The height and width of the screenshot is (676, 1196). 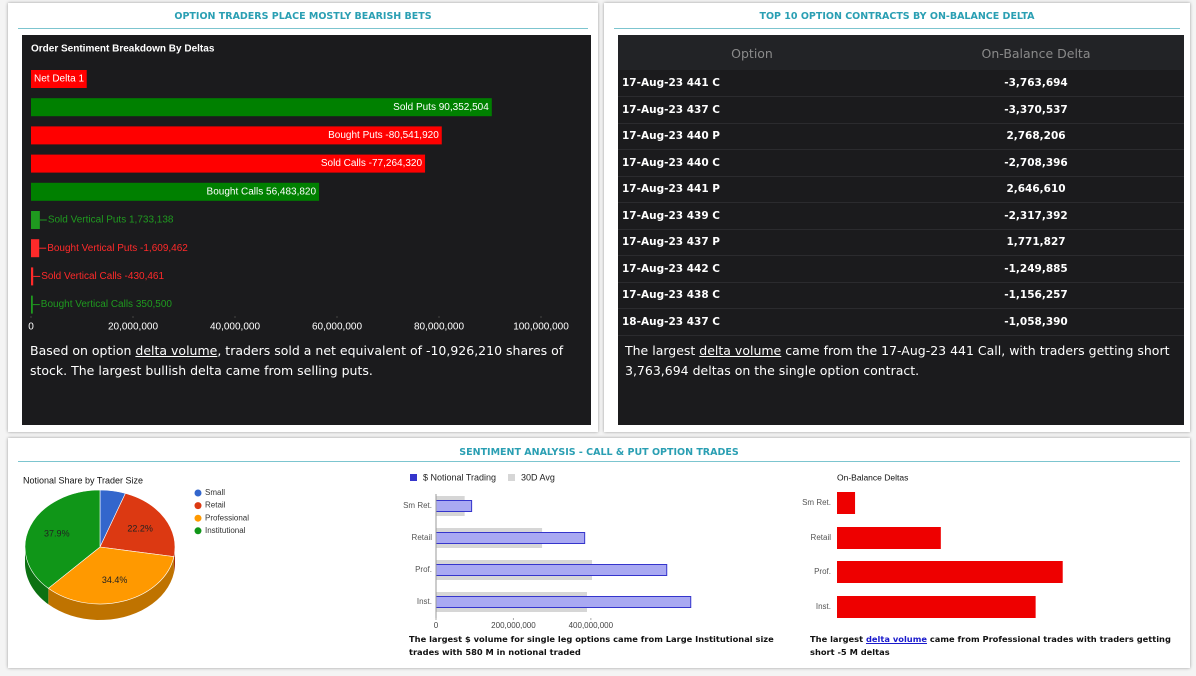 I want to click on bar-label: Bought Vertical Puts -1,609,462, so click(x=117, y=248).